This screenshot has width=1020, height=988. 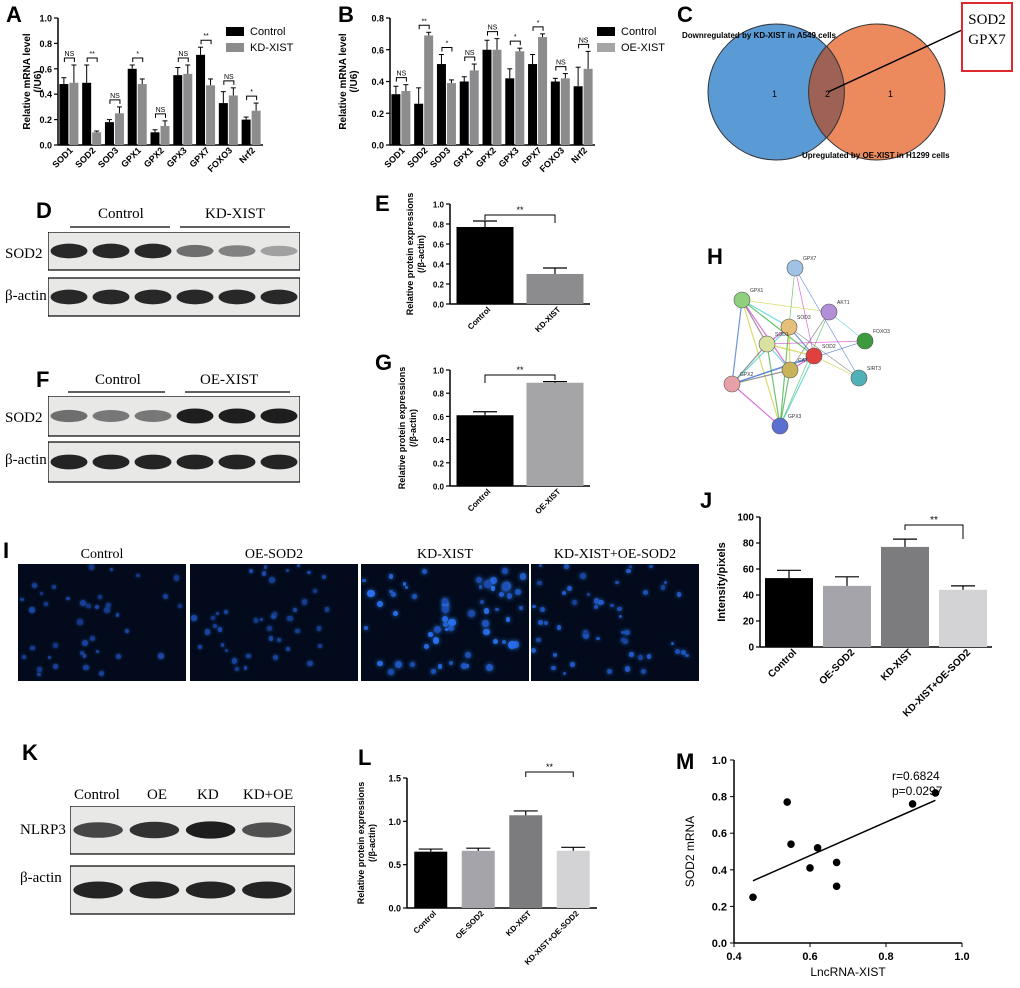 I want to click on blot-f-membranes, so click(x=174, y=439).